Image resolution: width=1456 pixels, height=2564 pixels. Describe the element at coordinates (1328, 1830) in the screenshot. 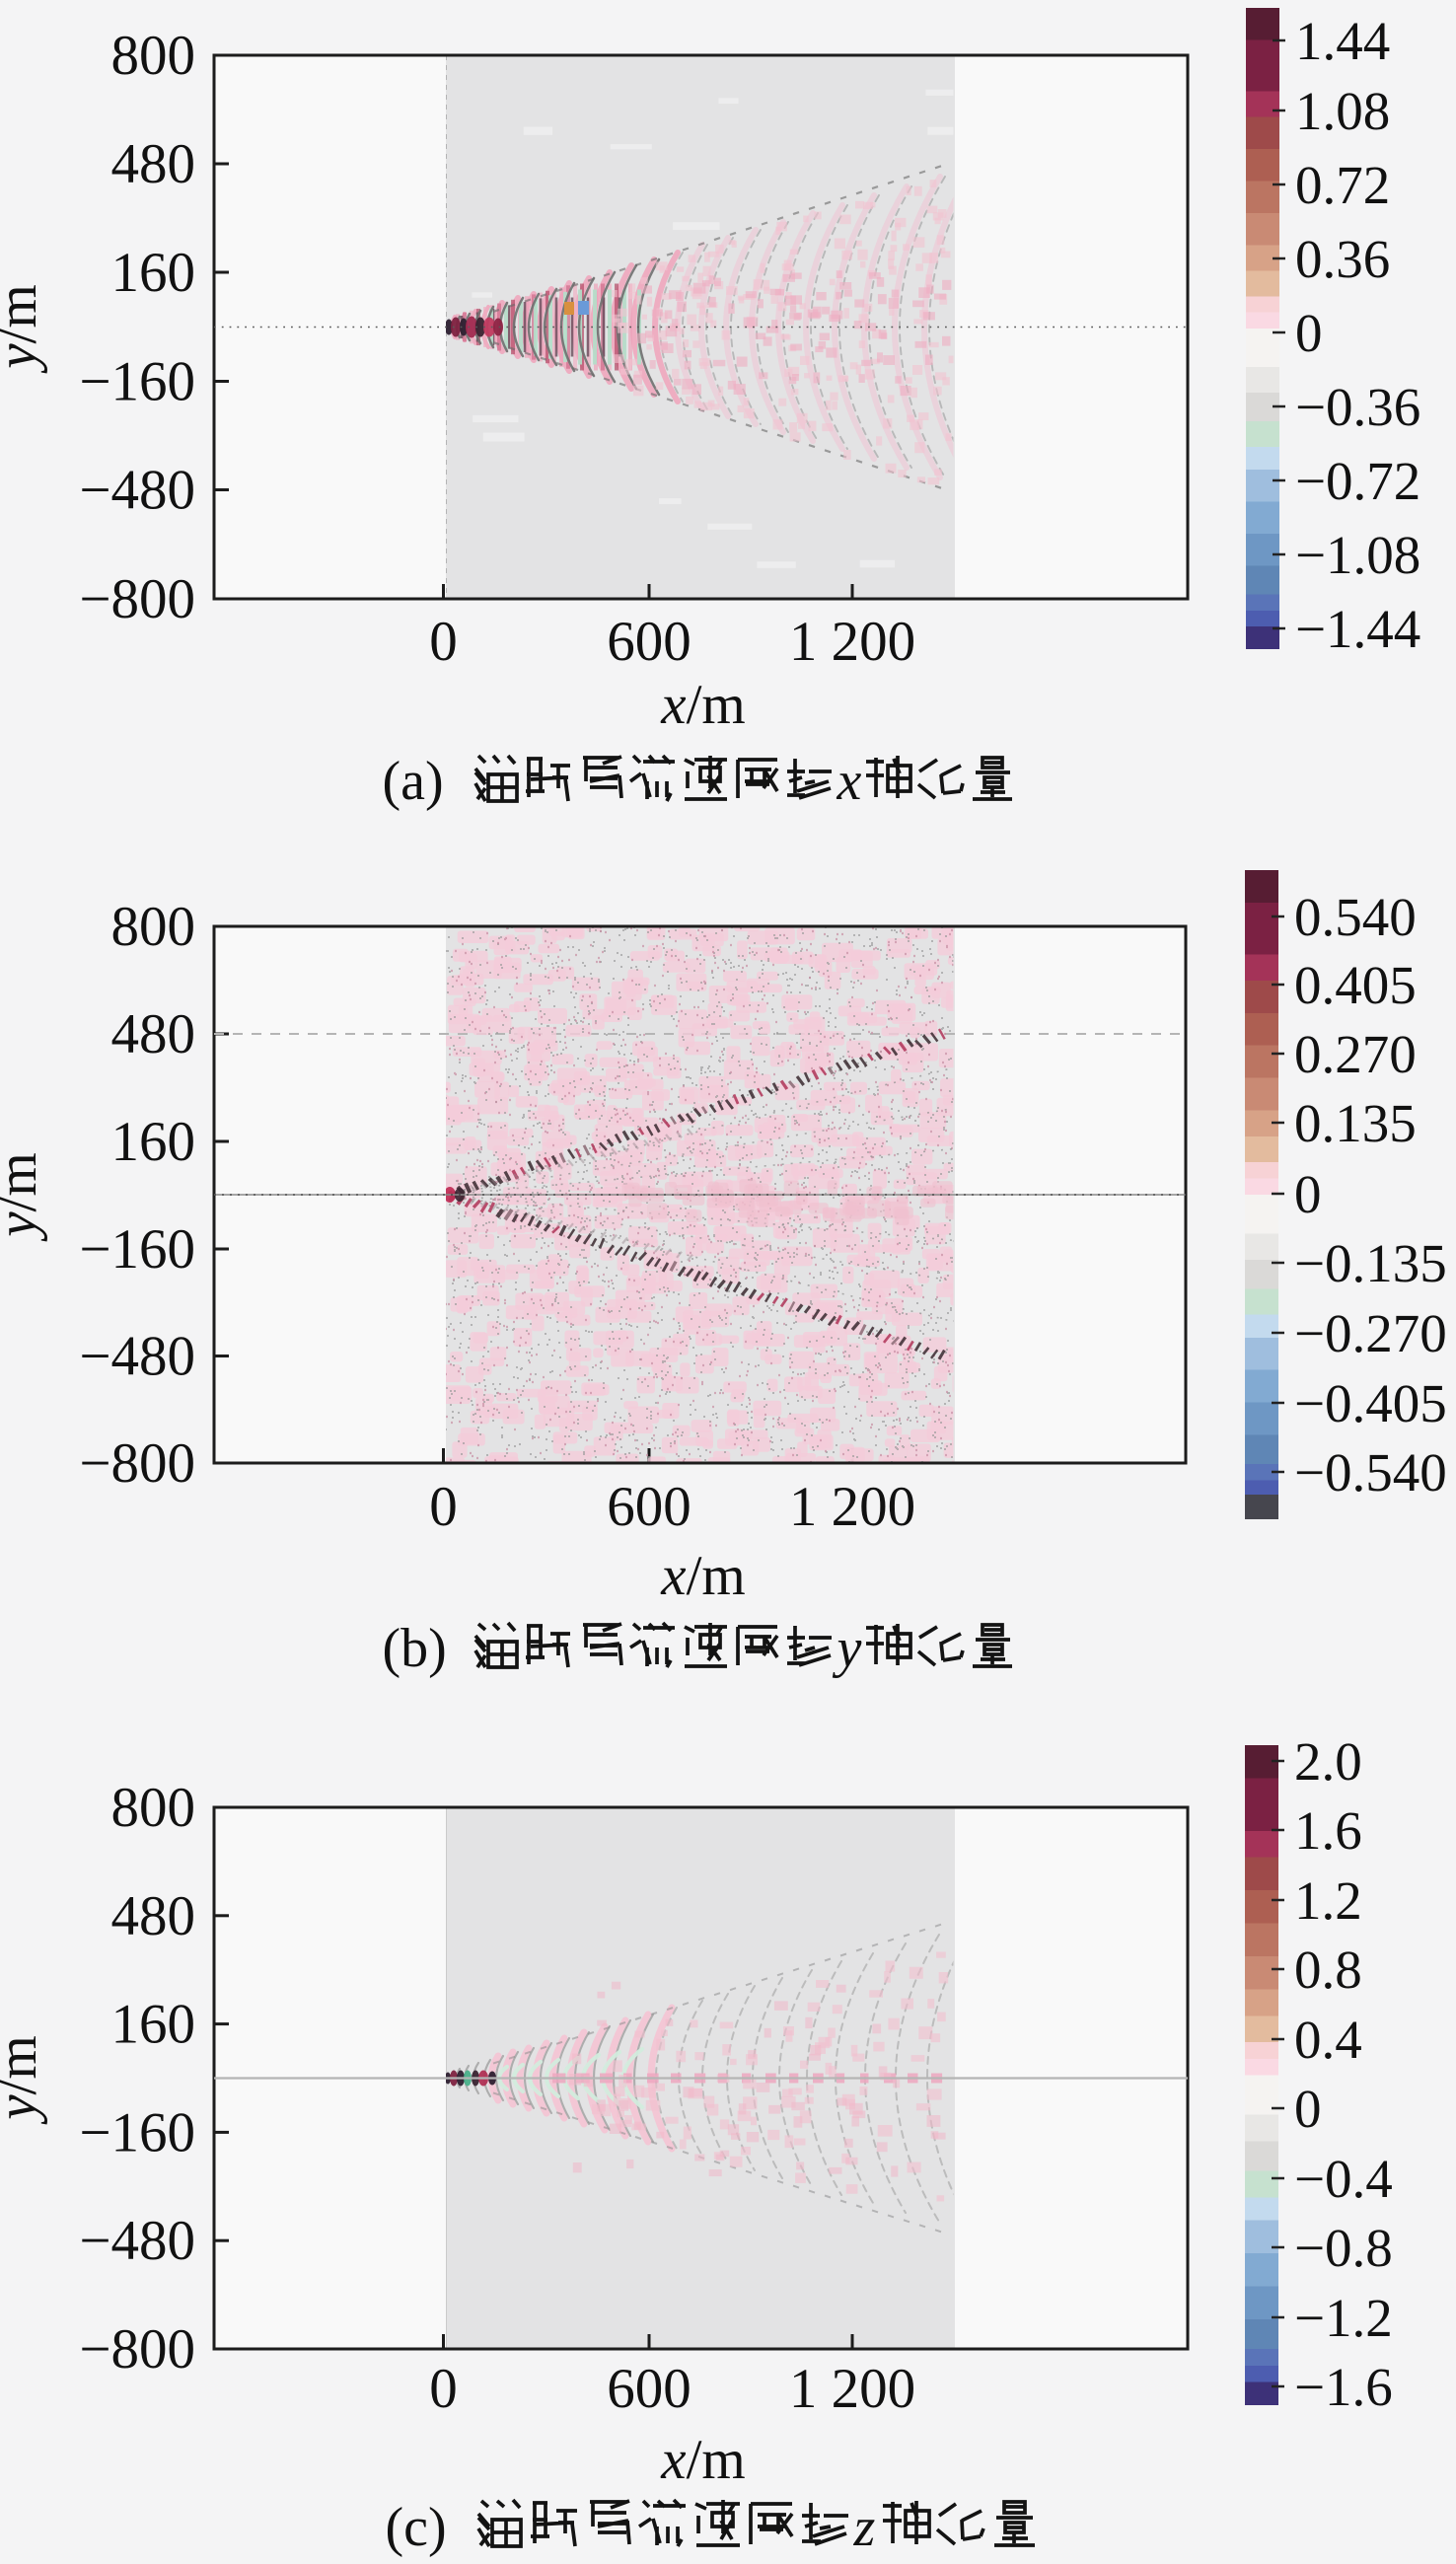

I see `svg-text: 1.6` at that location.